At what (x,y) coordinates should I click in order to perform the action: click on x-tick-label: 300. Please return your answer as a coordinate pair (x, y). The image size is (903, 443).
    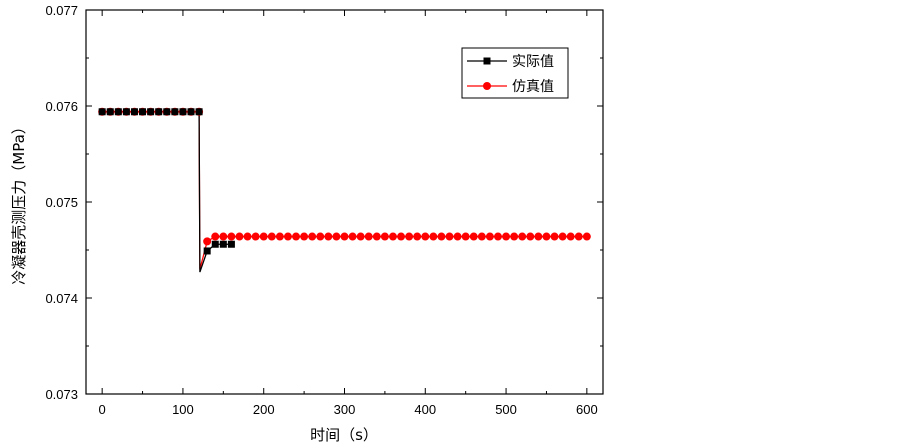
    Looking at the image, I should click on (345, 409).